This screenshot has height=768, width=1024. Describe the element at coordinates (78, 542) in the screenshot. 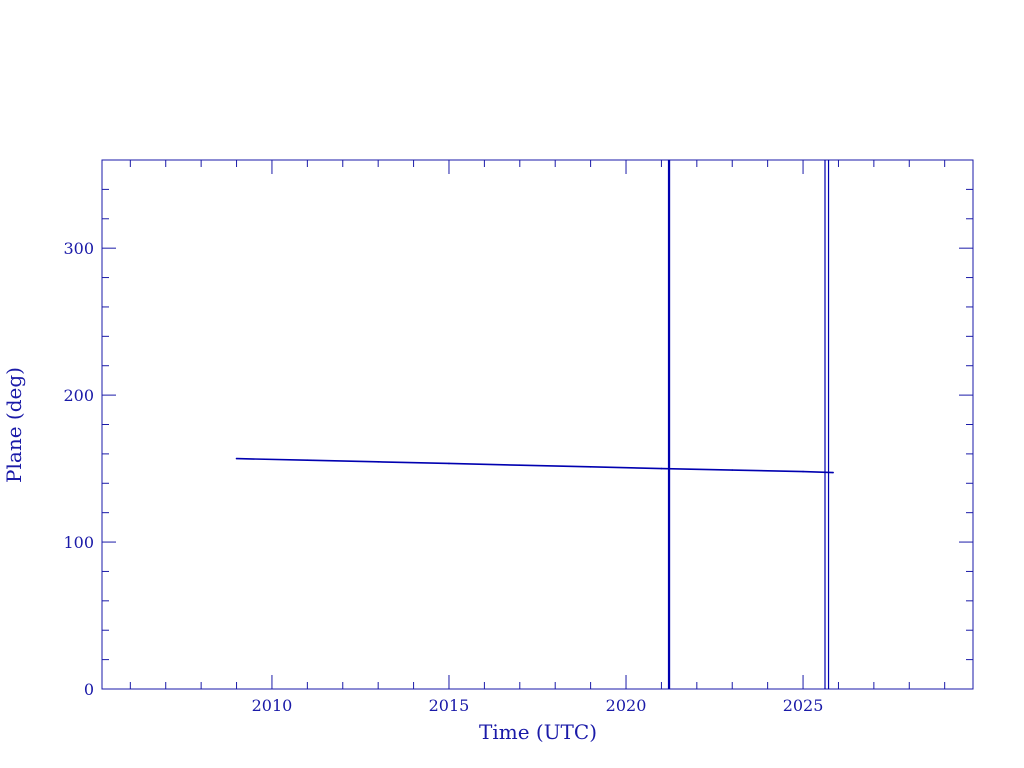

I see `y-tick-label: 100` at that location.